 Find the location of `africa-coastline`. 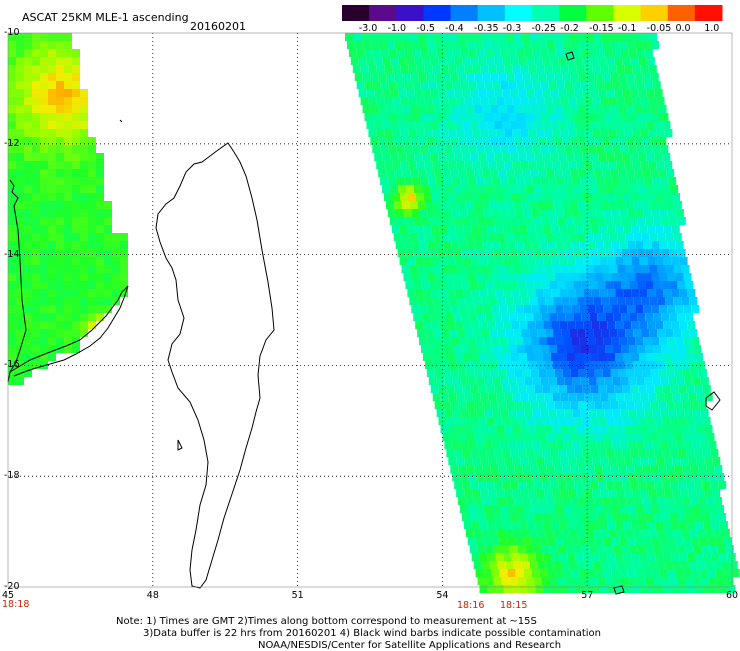

africa-coastline is located at coordinates (17, 281).